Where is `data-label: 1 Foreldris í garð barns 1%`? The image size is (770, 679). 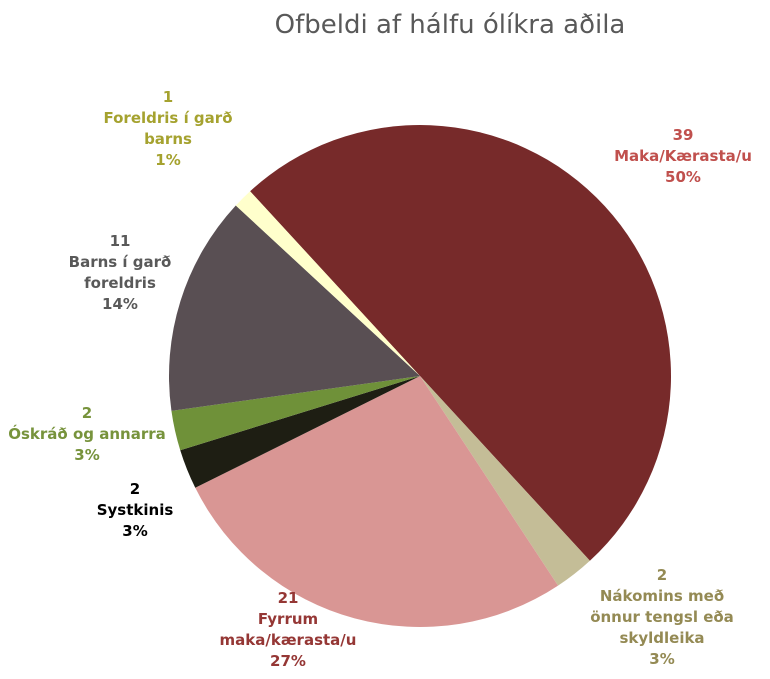
data-label: 1 Foreldris í garð barns 1% is located at coordinates (168, 129).